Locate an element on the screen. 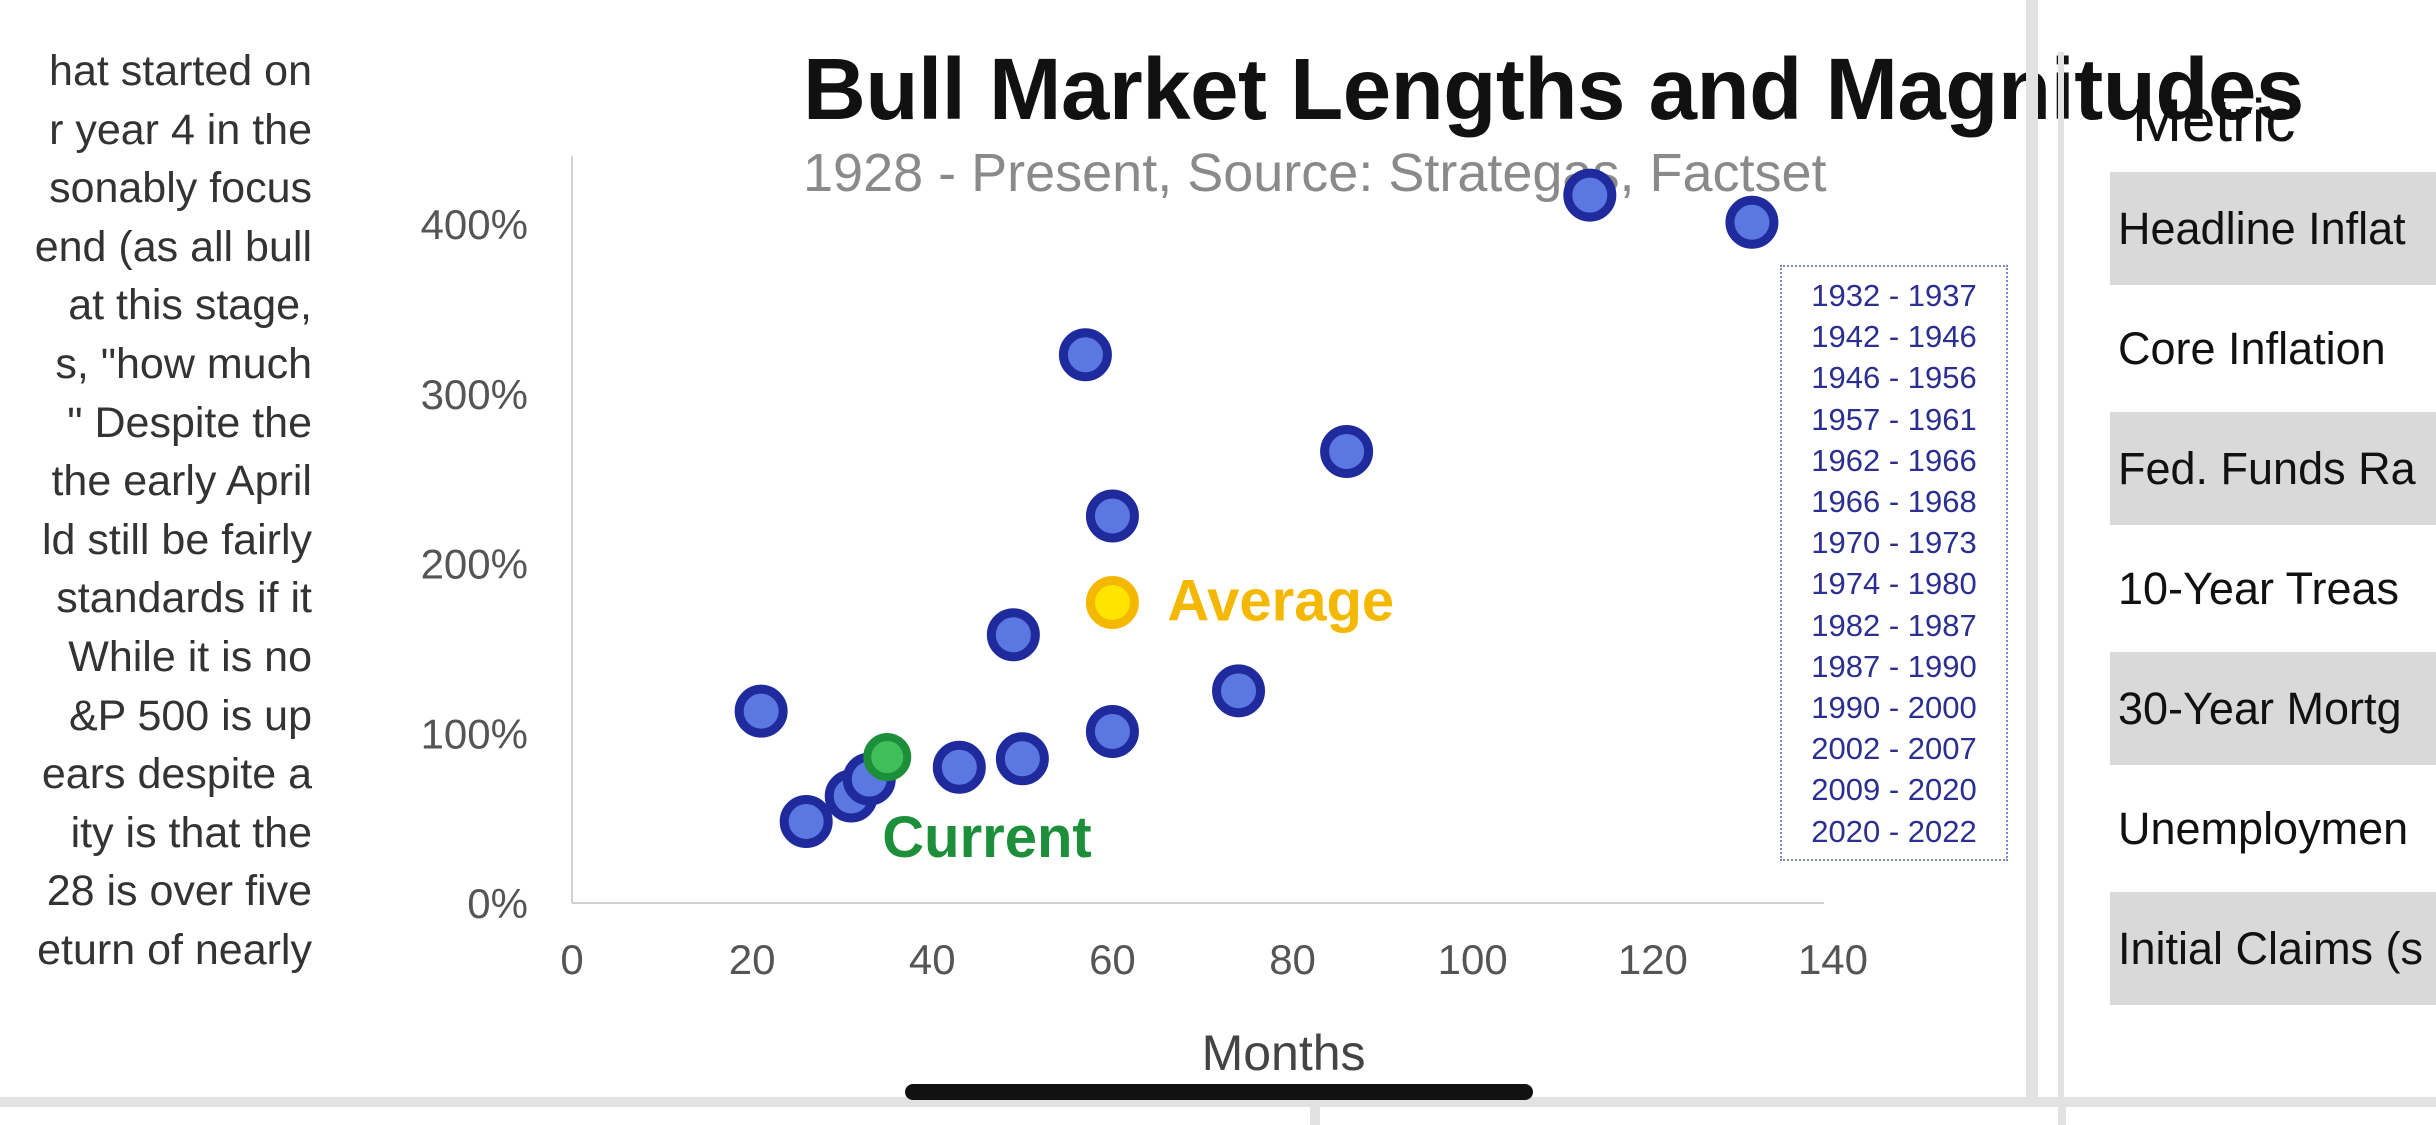 The width and height of the screenshot is (2436, 1125). x-tick-label: 40 is located at coordinates (932, 959).